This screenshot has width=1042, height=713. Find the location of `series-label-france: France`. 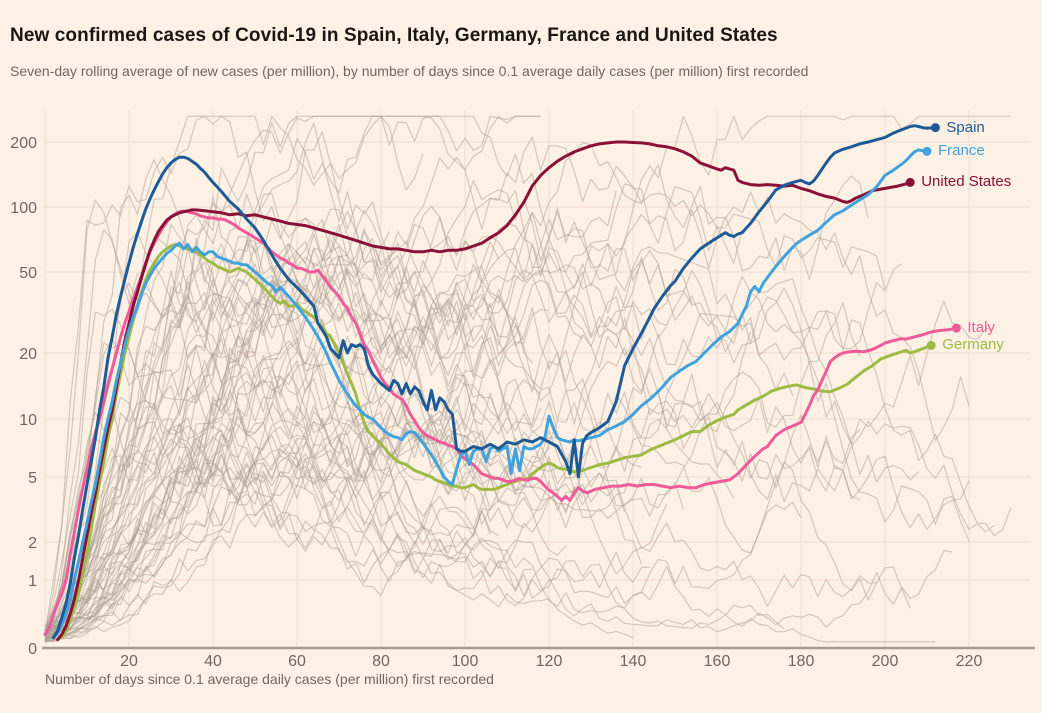

series-label-france: France is located at coordinates (961, 151).